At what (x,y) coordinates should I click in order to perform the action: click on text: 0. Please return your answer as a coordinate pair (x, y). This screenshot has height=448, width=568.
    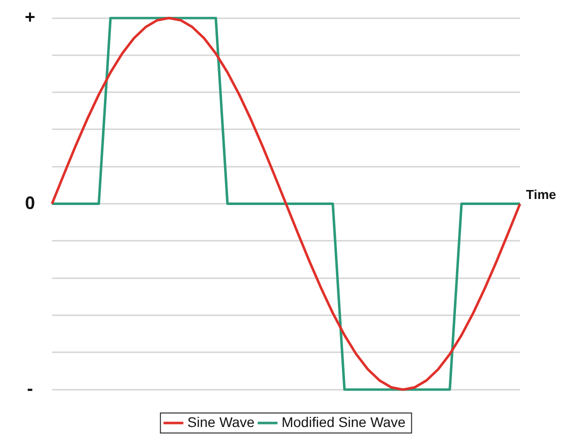
    Looking at the image, I should click on (30, 202).